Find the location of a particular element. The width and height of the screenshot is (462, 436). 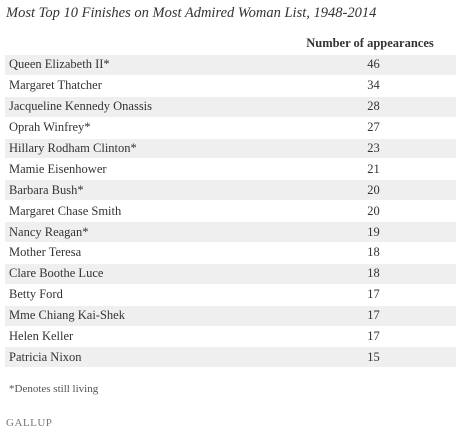

name-cell: Patricia Nixon is located at coordinates (45, 356).